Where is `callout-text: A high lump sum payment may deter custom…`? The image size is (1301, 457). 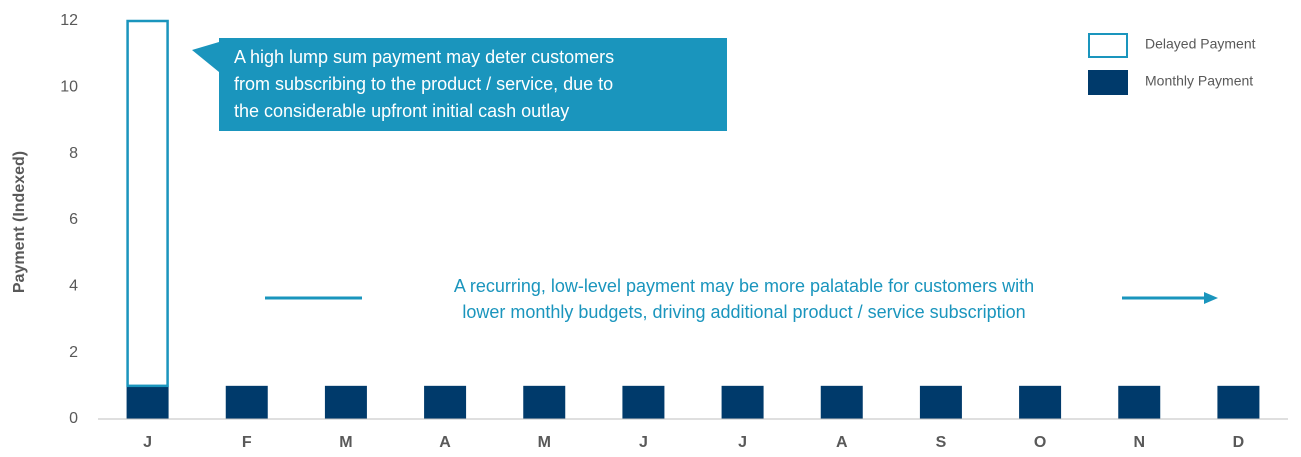 callout-text: A high lump sum payment may deter custom… is located at coordinates (424, 57).